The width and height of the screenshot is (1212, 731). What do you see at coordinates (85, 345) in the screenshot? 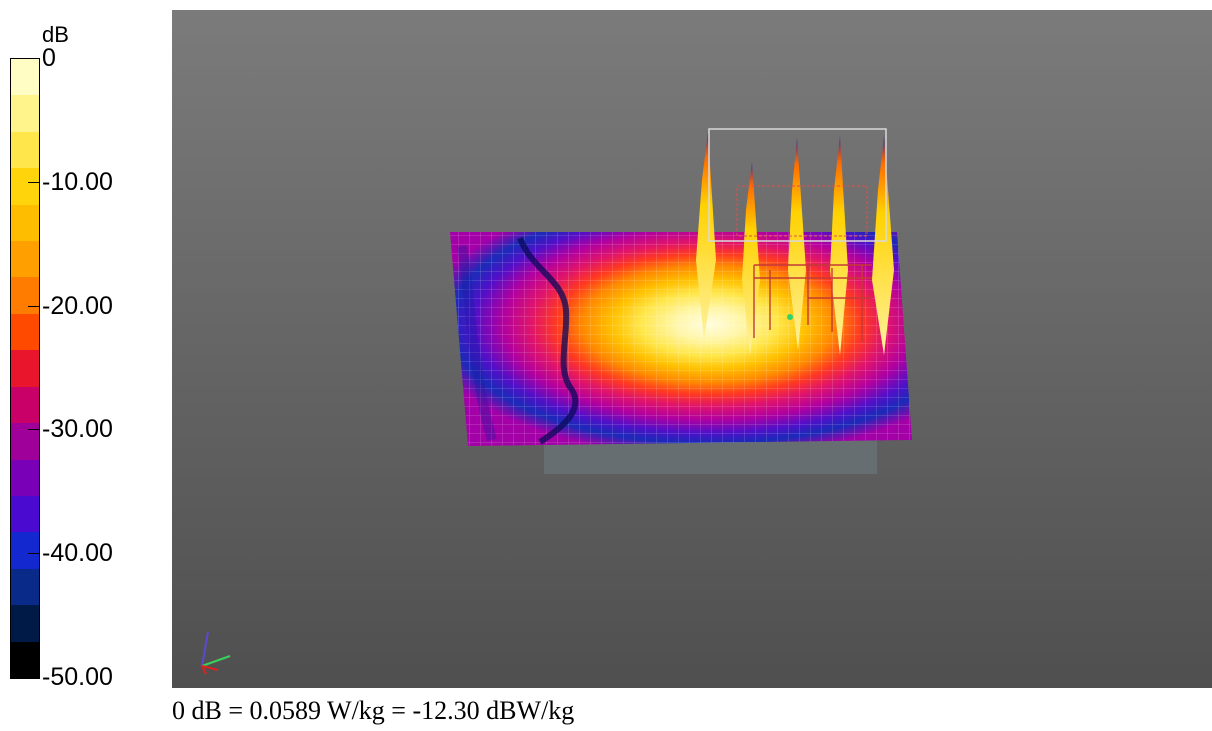
I see `colorbar-legend: dB 0 -10.00 -20.00 -30.00 -40.00 -50.00` at bounding box center [85, 345].